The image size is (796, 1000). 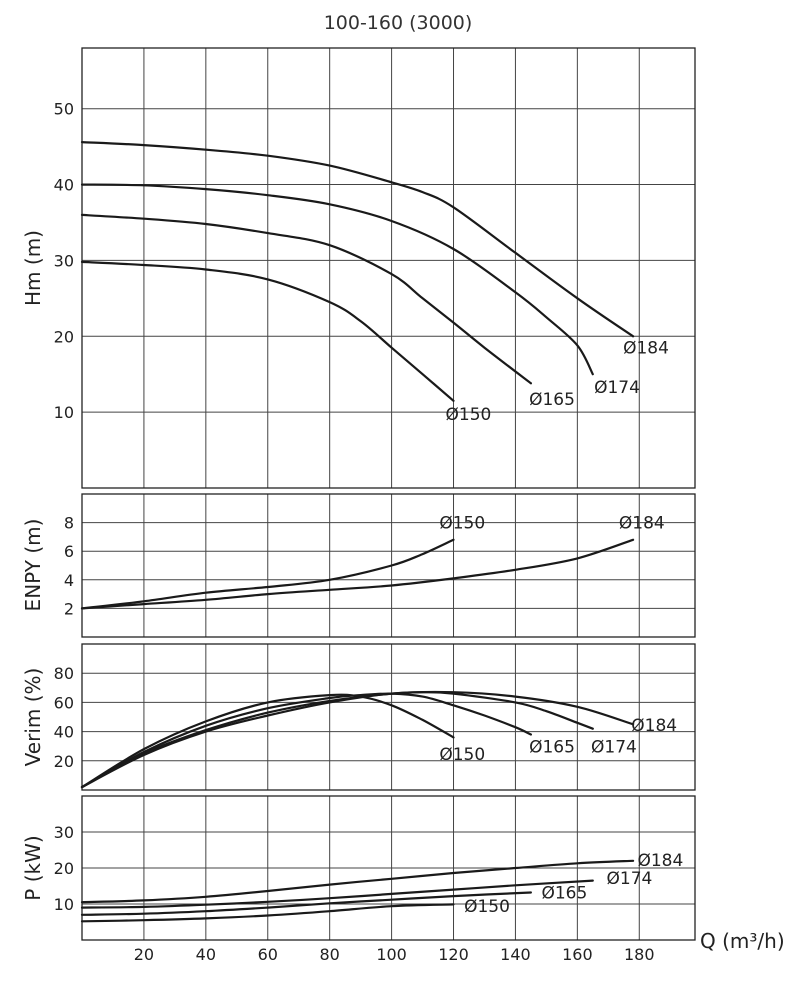 I want to click on x-tick-label: 60, so click(x=268, y=954).